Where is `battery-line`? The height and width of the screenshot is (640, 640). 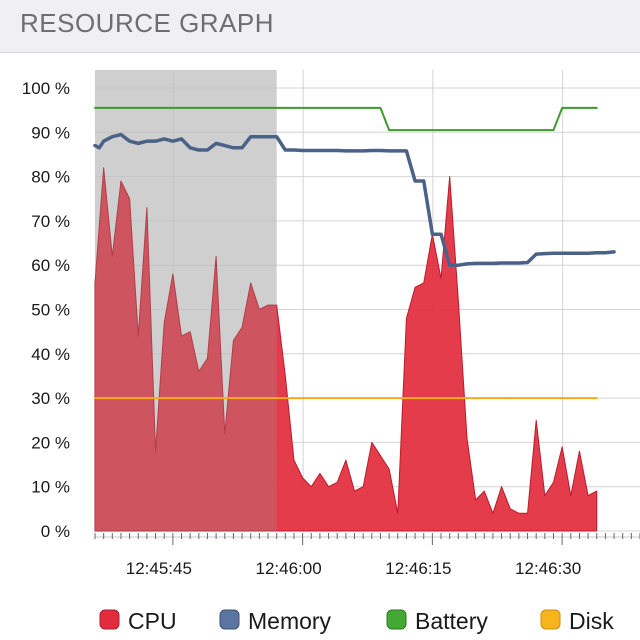
battery-line is located at coordinates (346, 119).